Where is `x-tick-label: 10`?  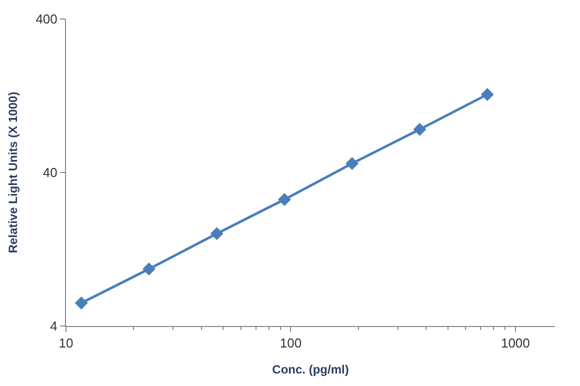
x-tick-label: 10 is located at coordinates (66, 343).